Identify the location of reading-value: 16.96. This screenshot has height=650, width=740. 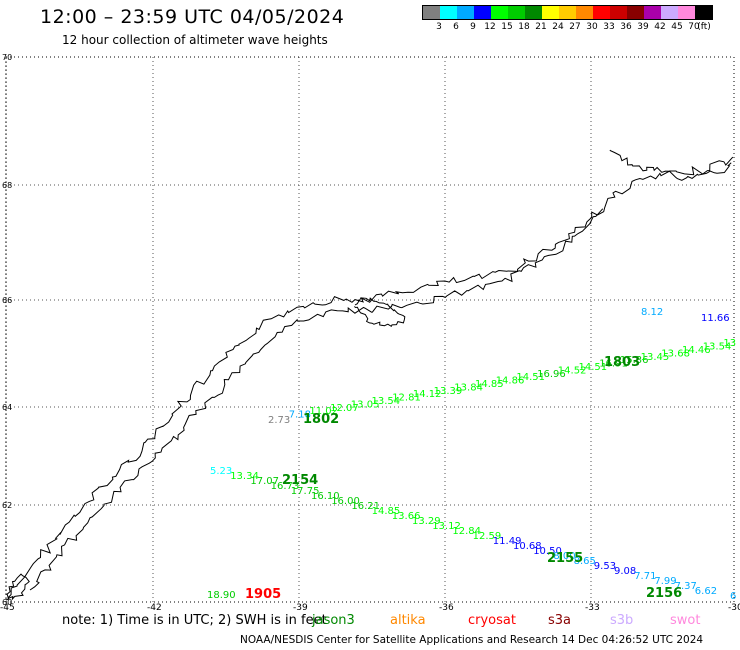
(551, 374).